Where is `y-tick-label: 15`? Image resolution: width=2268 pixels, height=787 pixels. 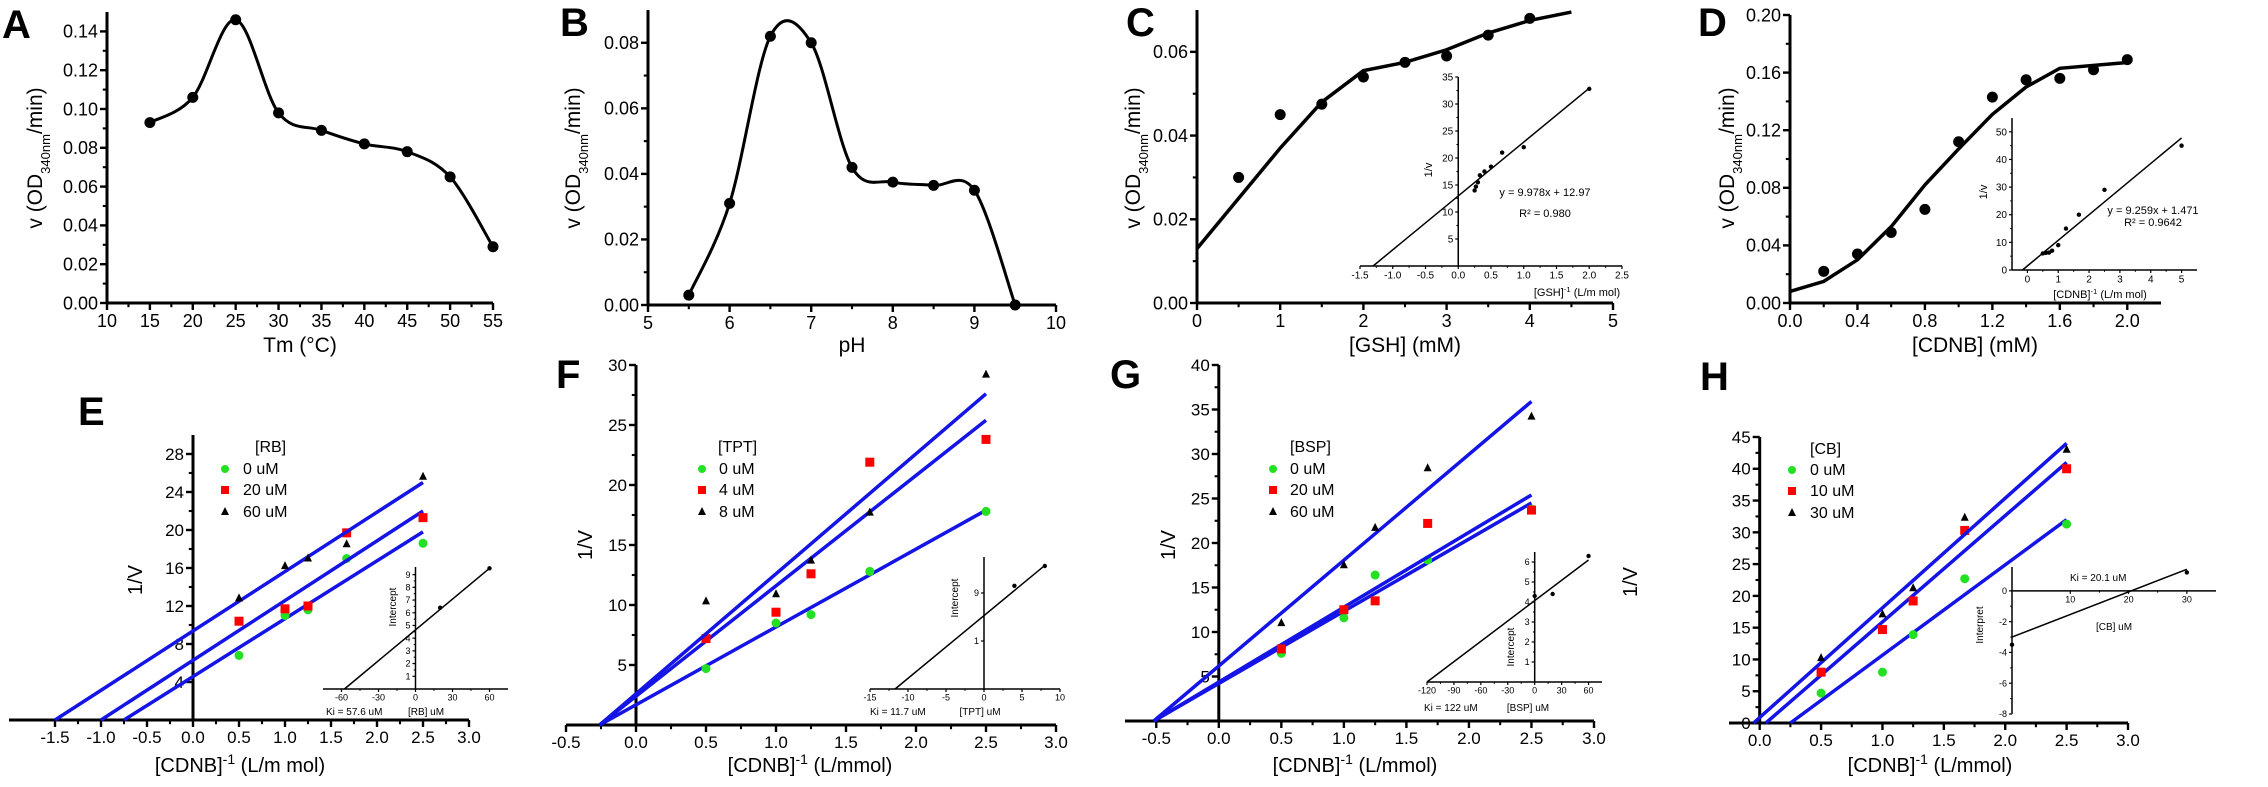
y-tick-label: 15 is located at coordinates (1200, 587).